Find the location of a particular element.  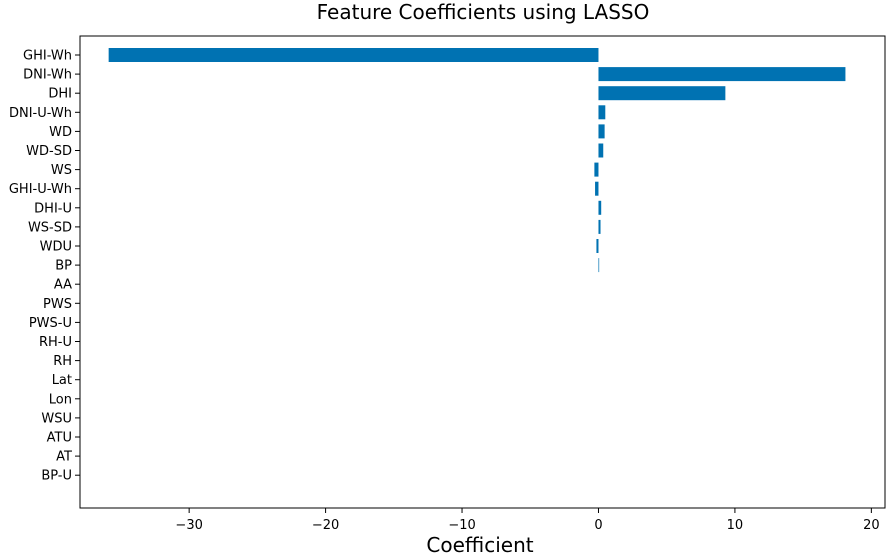

y-tick-label-wd-sd: WD-SD is located at coordinates (49, 151).